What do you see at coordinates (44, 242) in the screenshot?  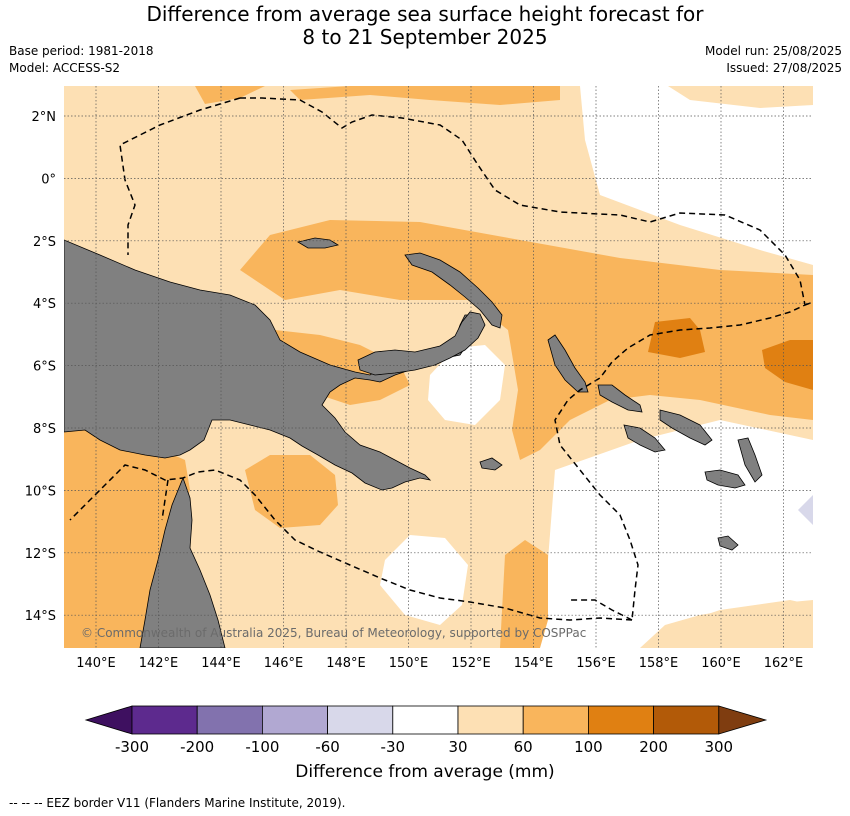 I see `lat-label: 2°S` at bounding box center [44, 242].